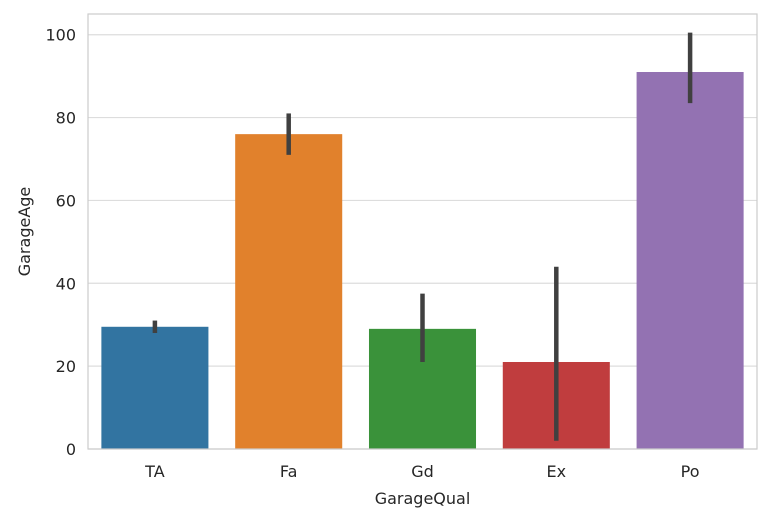  What do you see at coordinates (60, 35) in the screenshot?
I see `y-tick-label: 100` at bounding box center [60, 35].